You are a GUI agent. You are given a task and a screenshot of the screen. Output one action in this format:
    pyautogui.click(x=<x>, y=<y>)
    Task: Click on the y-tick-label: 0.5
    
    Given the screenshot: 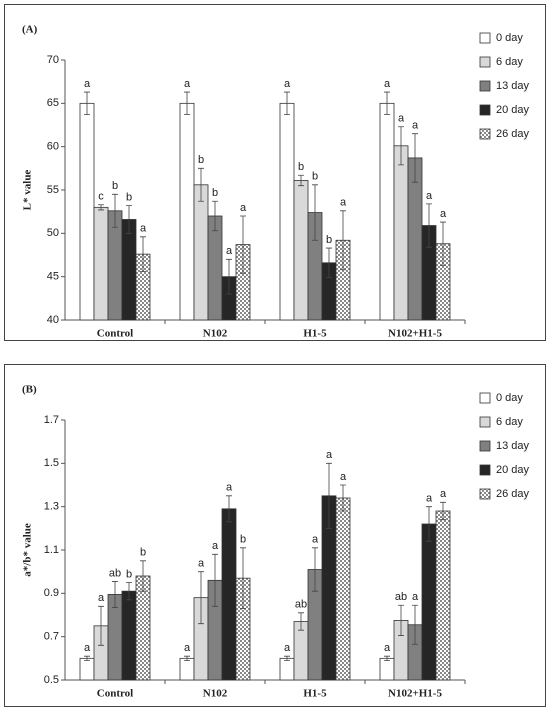 What is the action you would take?
    pyautogui.click(x=51, y=680)
    